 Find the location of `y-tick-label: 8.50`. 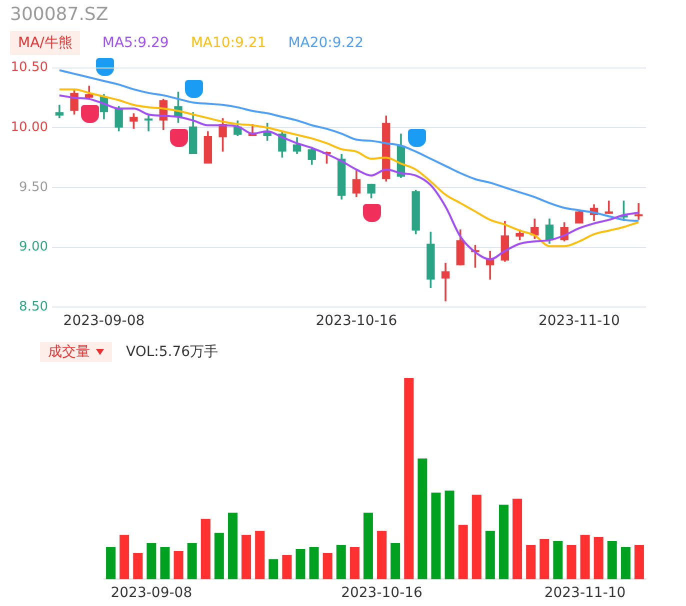

y-tick-label: 8.50 is located at coordinates (33, 307).